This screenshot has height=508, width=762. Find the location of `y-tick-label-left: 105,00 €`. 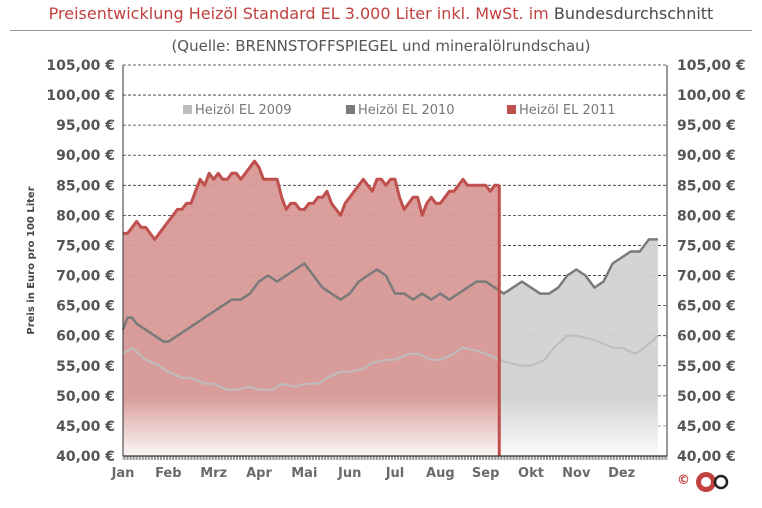

y-tick-label-left: 105,00 € is located at coordinates (80, 66).